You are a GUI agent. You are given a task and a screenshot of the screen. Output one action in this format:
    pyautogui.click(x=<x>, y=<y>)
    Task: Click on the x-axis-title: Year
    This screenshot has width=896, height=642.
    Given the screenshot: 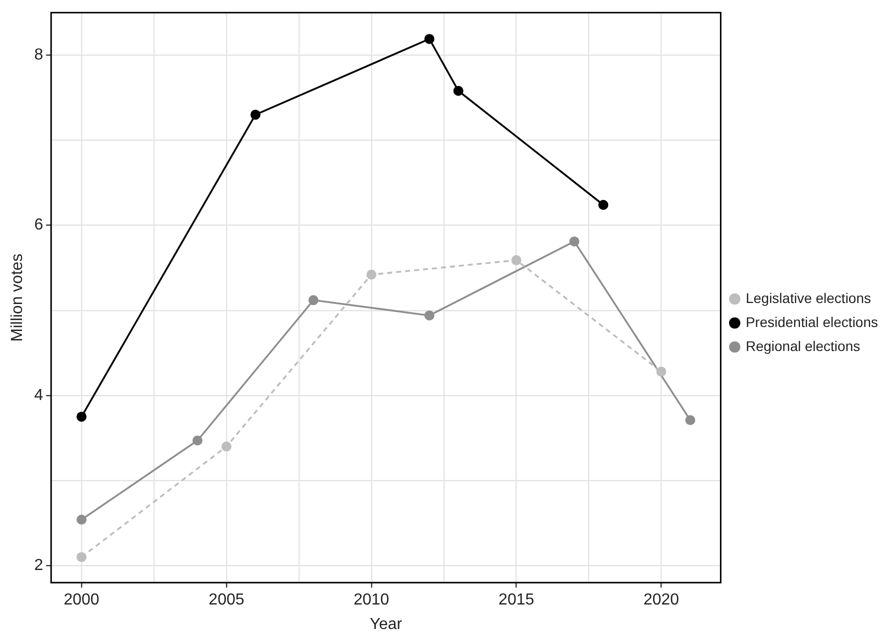 What is the action you would take?
    pyautogui.click(x=386, y=624)
    